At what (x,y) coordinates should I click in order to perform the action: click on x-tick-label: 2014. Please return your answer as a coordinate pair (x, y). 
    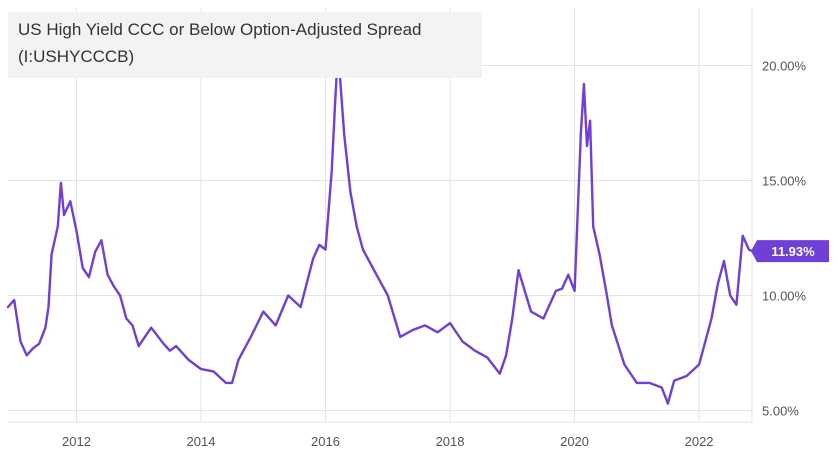
    Looking at the image, I should click on (201, 441).